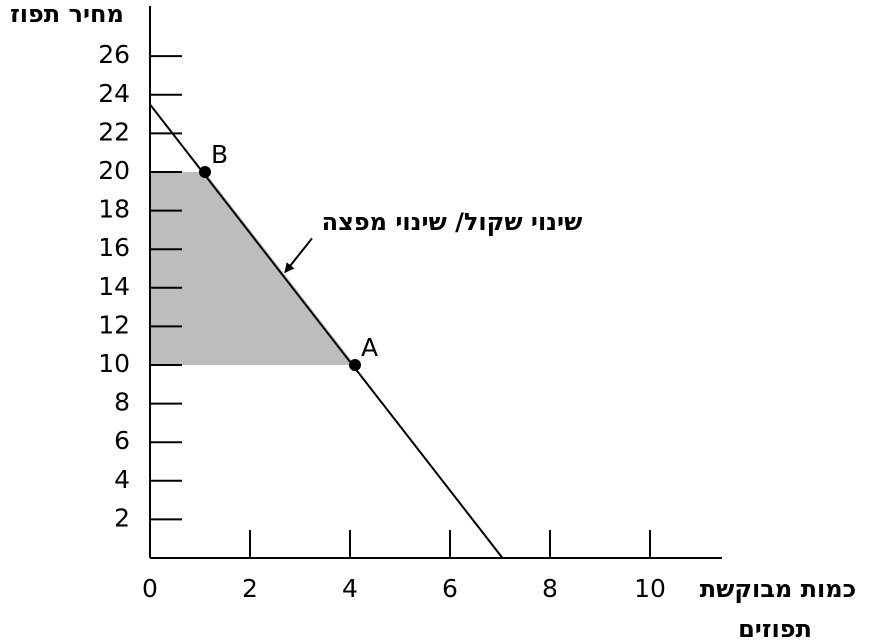  Describe the element at coordinates (114, 131) in the screenshot. I see `y-tick-label: 22` at that location.